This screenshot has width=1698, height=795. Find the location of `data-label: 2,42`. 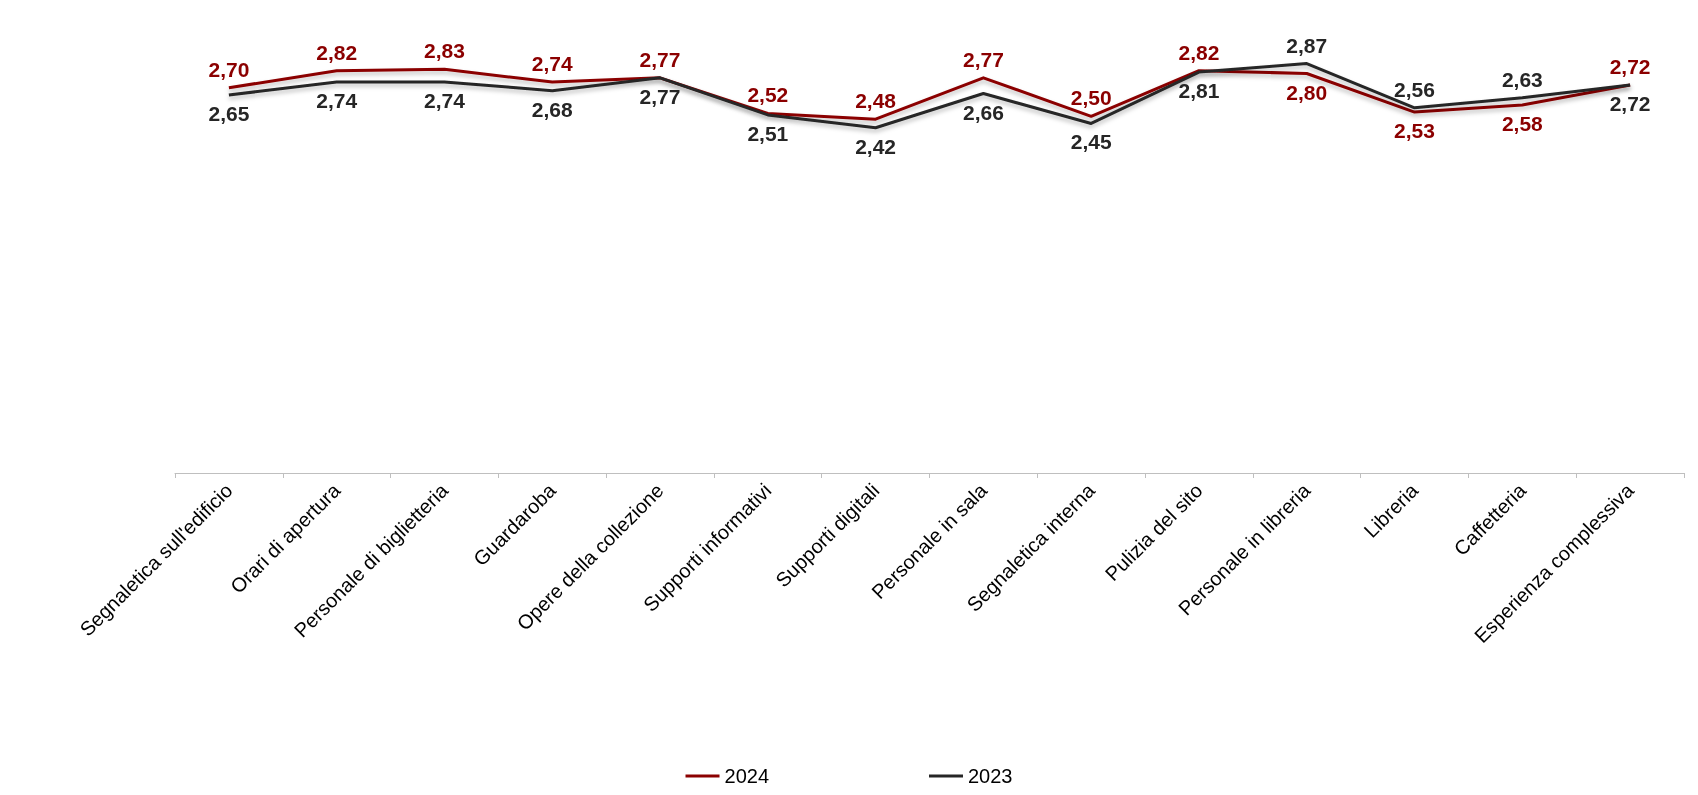

data-label: 2,42 is located at coordinates (876, 146).